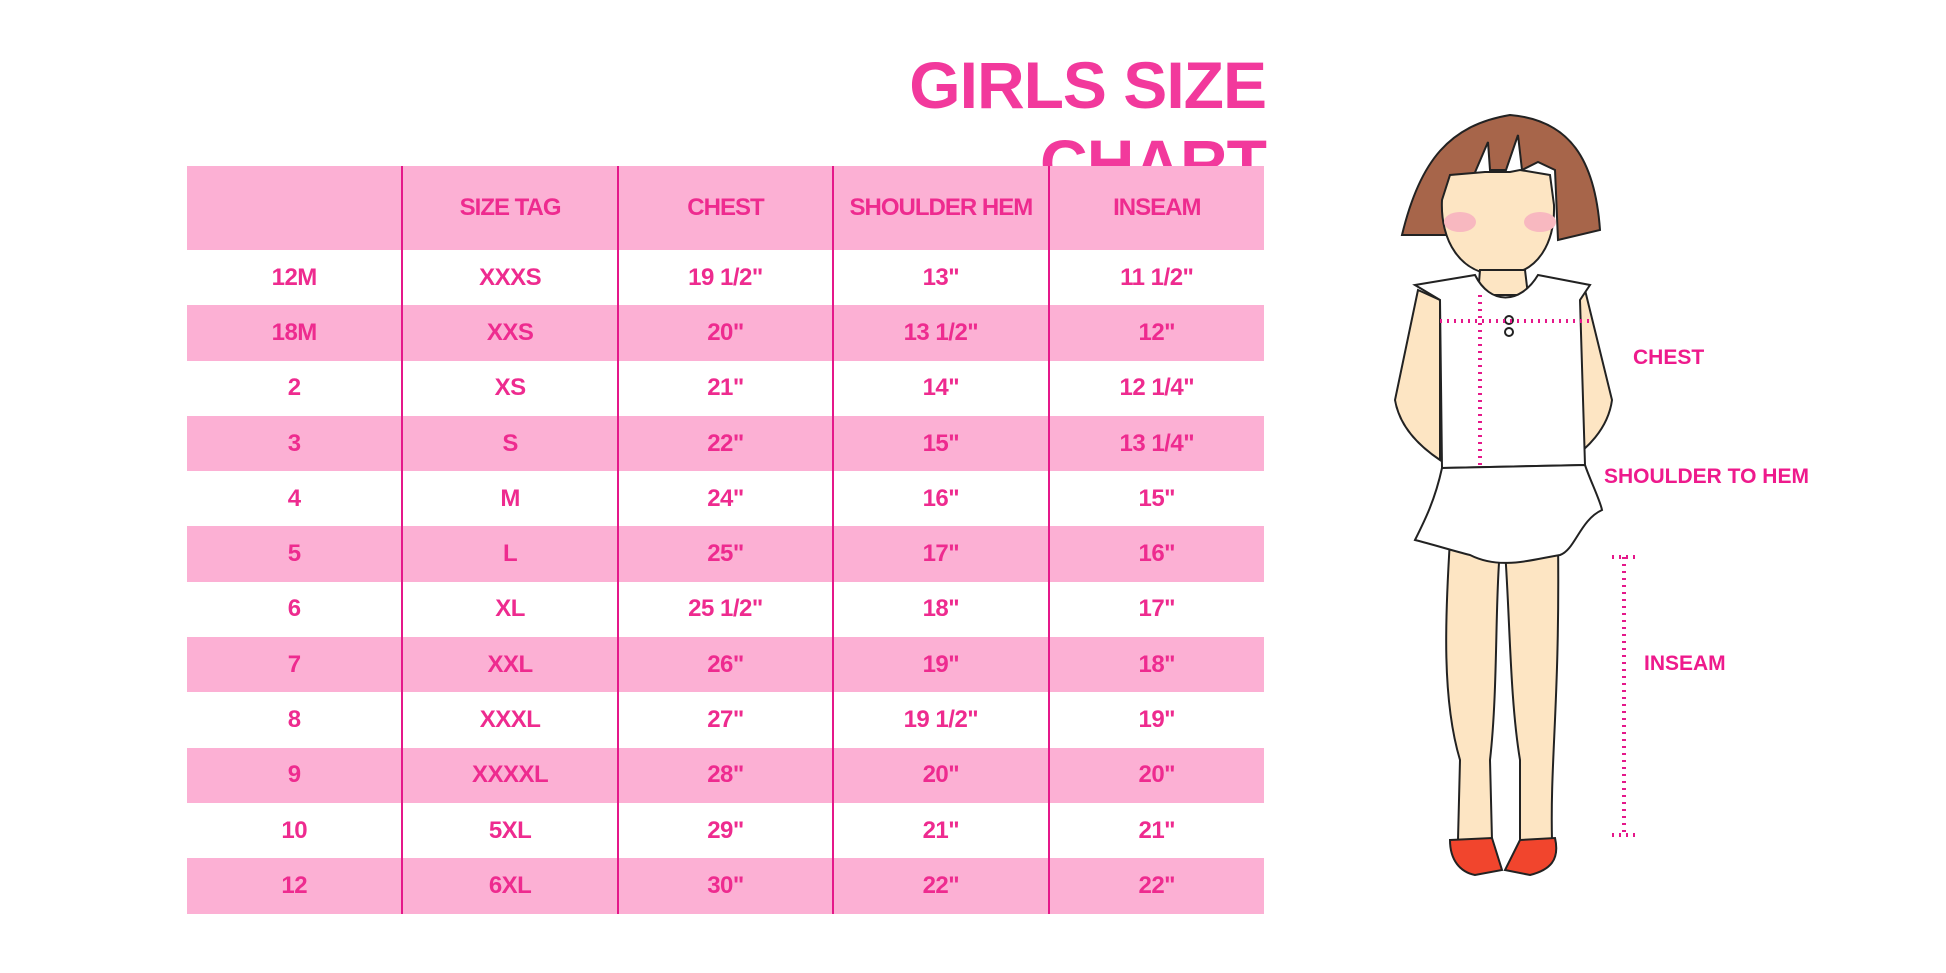 The height and width of the screenshot is (973, 1946). I want to click on leg-right, so click(1531, 689).